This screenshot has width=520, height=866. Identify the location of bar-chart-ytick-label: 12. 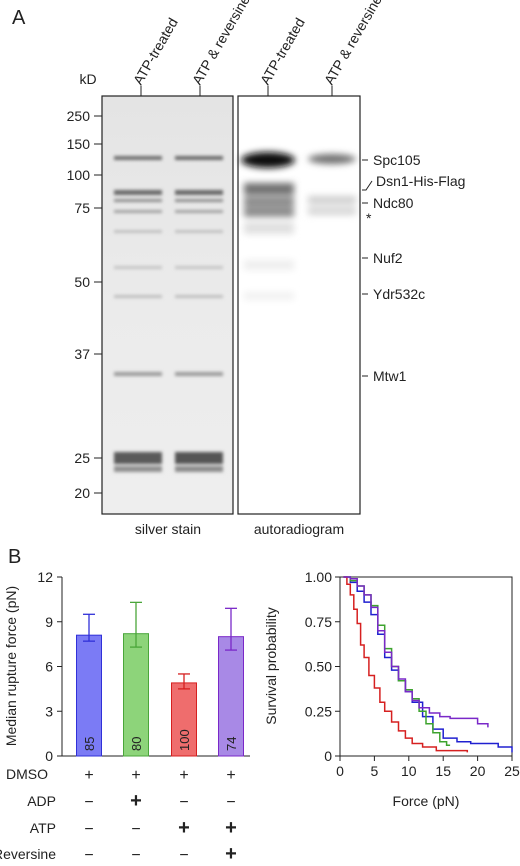
(45, 577).